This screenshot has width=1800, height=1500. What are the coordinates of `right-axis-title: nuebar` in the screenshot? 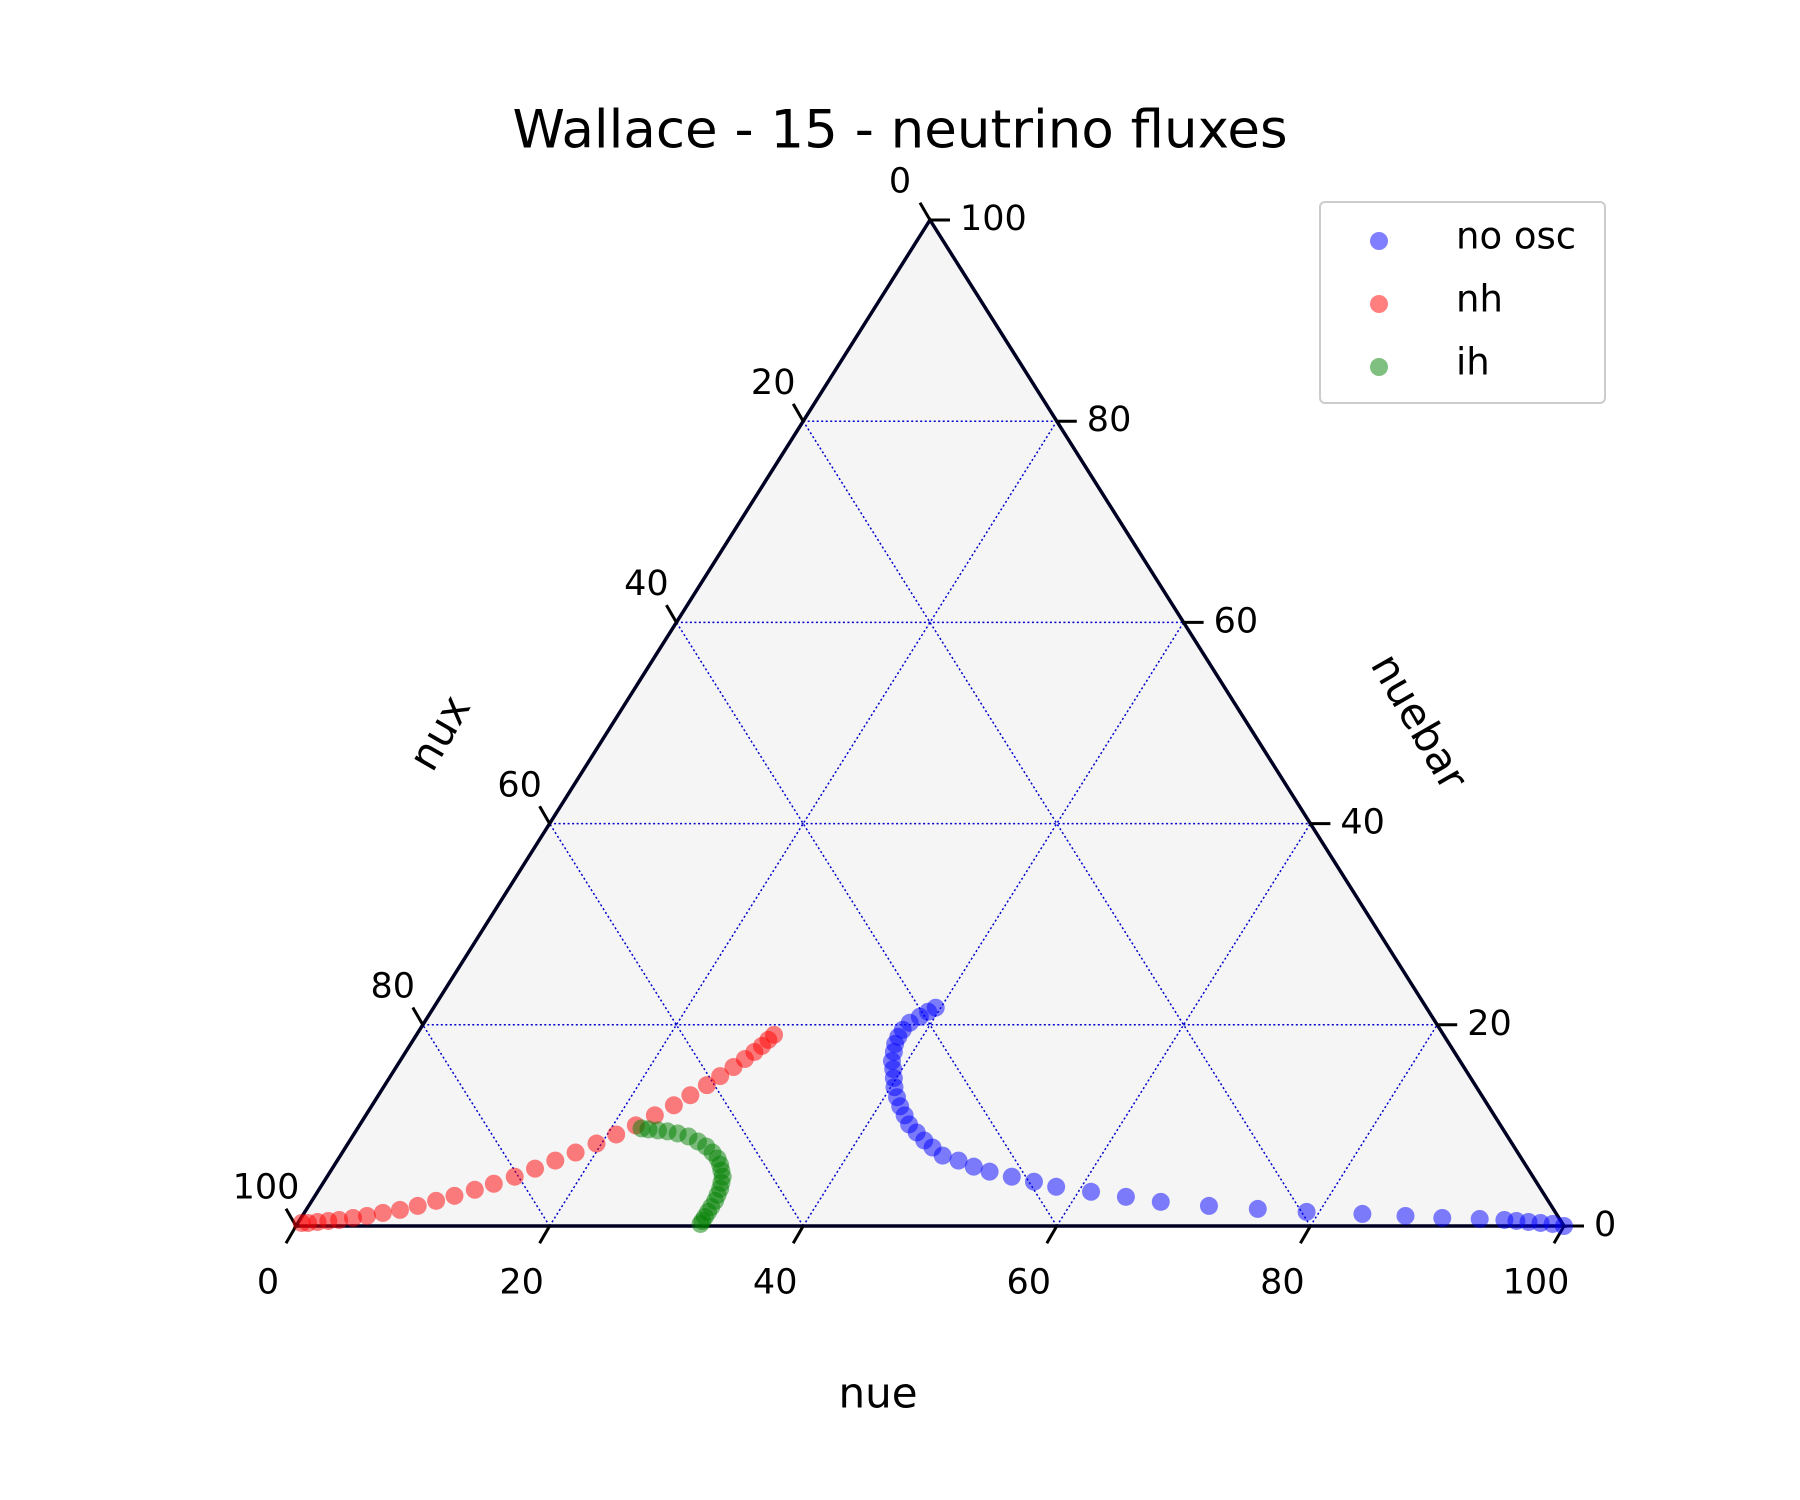 It's located at (1419, 722).